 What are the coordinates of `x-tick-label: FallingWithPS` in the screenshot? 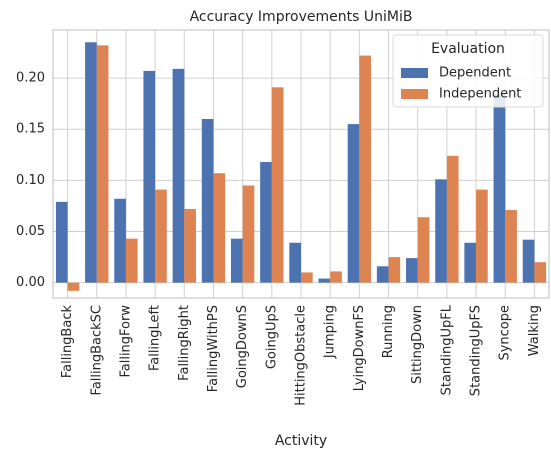 It's located at (213, 348).